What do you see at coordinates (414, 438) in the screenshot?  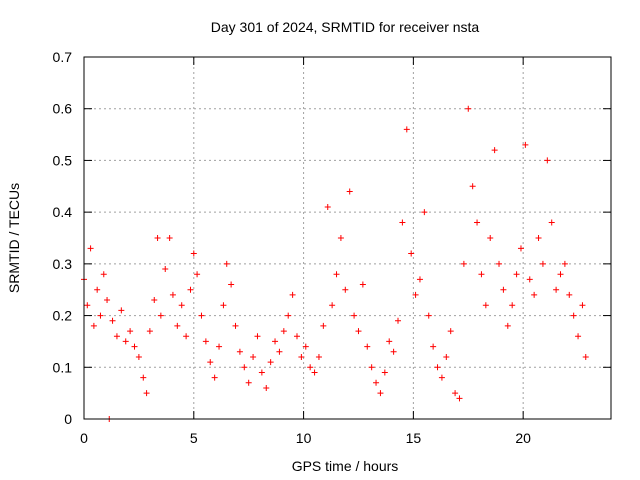 I see `x-tick-label: 15` at bounding box center [414, 438].